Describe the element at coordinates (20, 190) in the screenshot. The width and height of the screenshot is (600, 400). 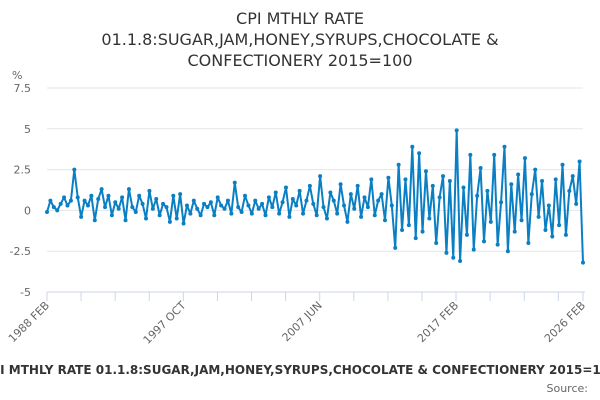
I see `y-axis: 7.5 5 2.5 0 -2.5 -5` at that location.